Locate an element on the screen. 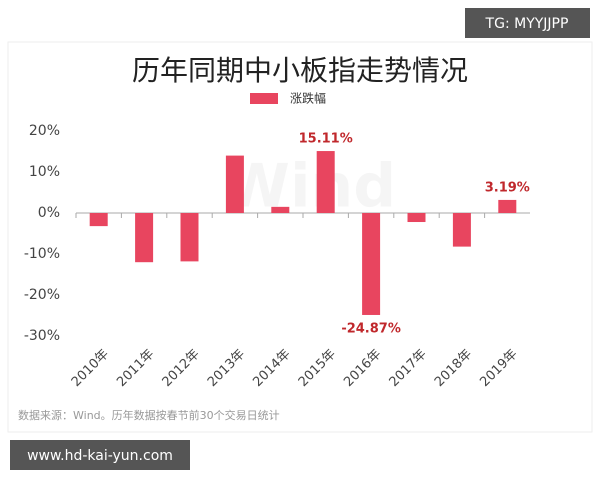  legend-swatch is located at coordinates (264, 98).